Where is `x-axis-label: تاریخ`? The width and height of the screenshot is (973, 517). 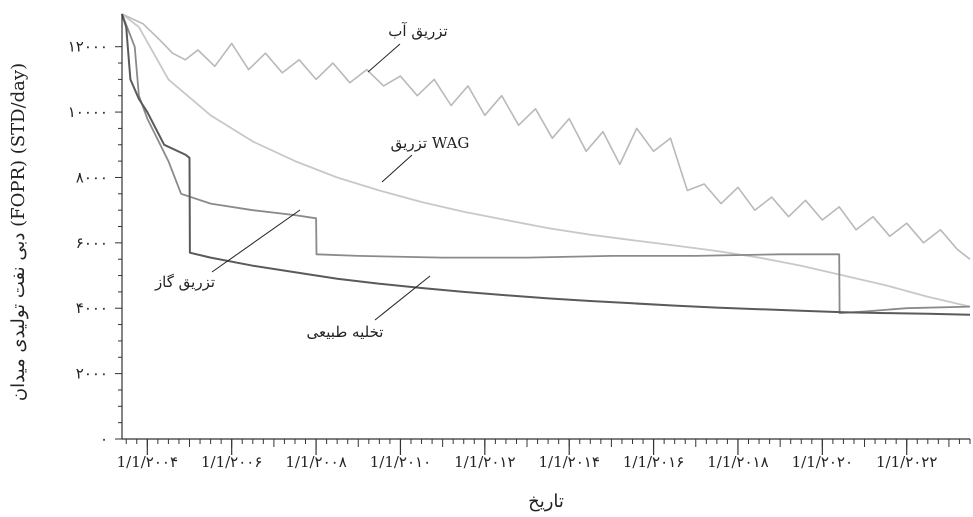
x-axis-label: تاریخ is located at coordinates (546, 501).